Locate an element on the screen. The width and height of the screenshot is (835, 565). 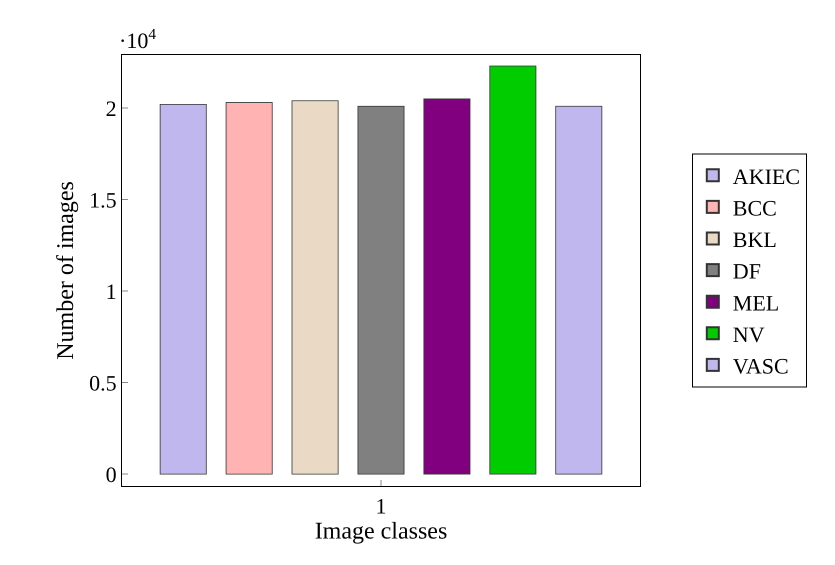
y-tick-label: 0.5 is located at coordinates (103, 383).